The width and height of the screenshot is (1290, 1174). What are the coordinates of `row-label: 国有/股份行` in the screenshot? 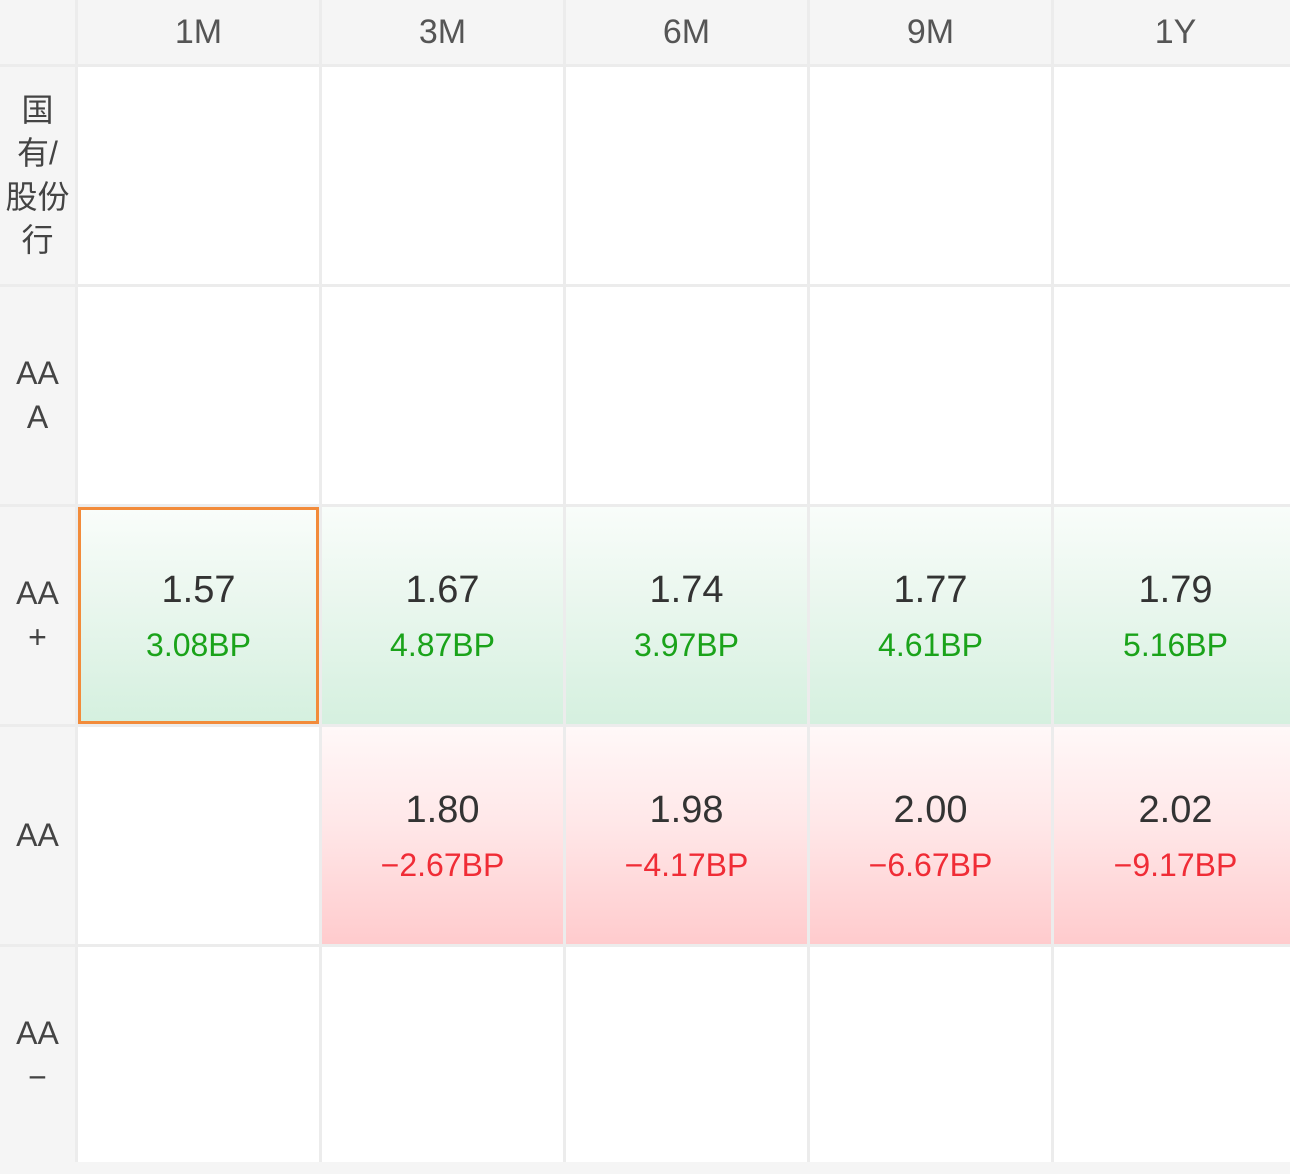 It's located at (37, 175).